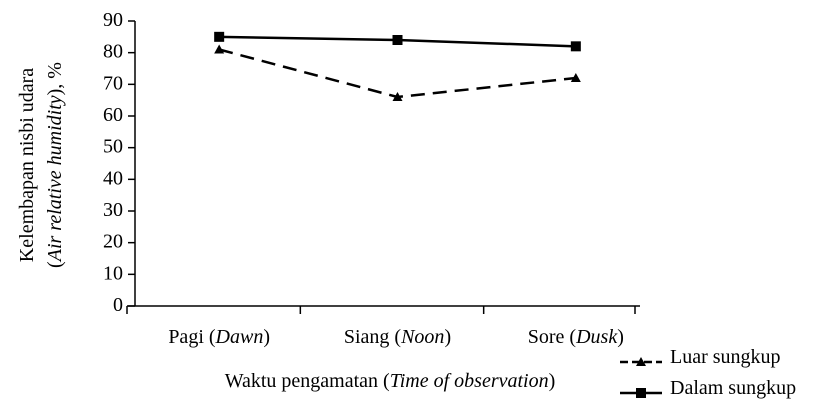 Image resolution: width=837 pixels, height=408 pixels. What do you see at coordinates (113, 83) in the screenshot?
I see `y-tick-label: 70` at bounding box center [113, 83].